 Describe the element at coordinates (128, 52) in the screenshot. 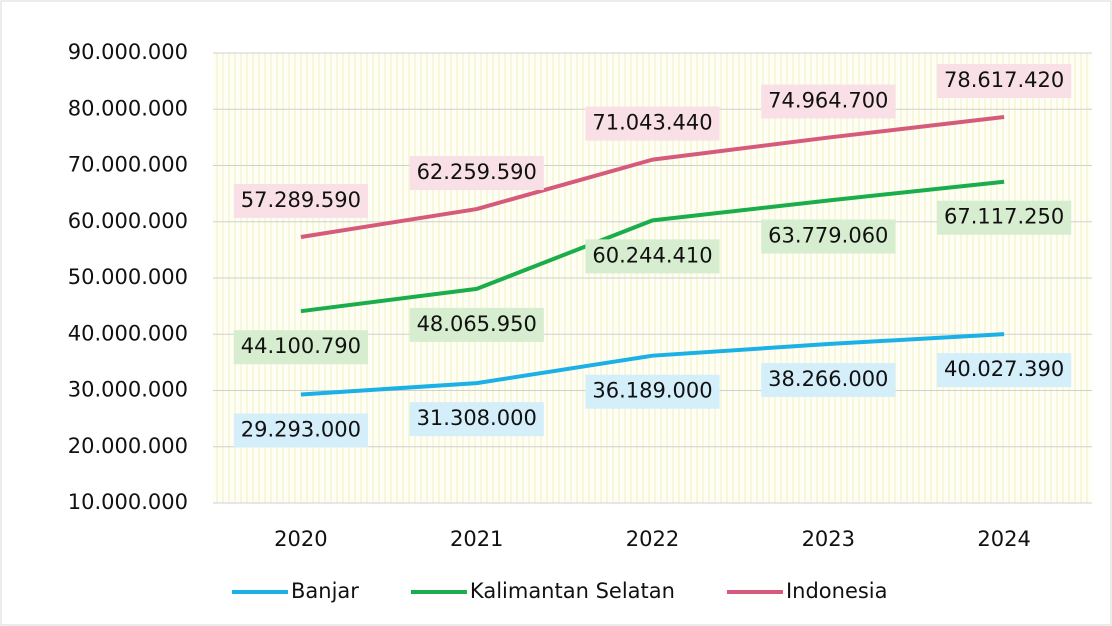

I see `y-tick-label: 90.000.000` at that location.